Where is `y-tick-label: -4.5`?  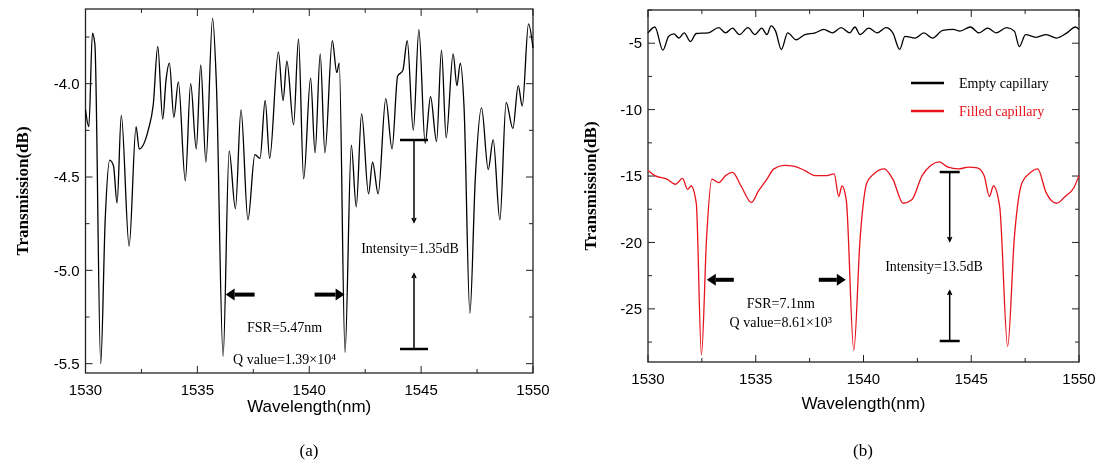
y-tick-label: -4.5 is located at coordinates (66, 177).